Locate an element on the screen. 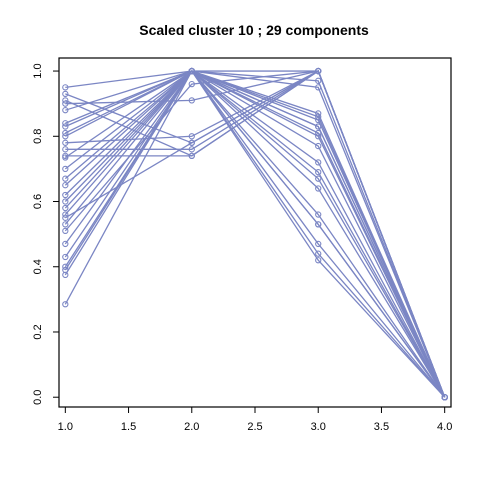 The width and height of the screenshot is (480, 480). y-tick-label-1: 0.0 is located at coordinates (38, 397).